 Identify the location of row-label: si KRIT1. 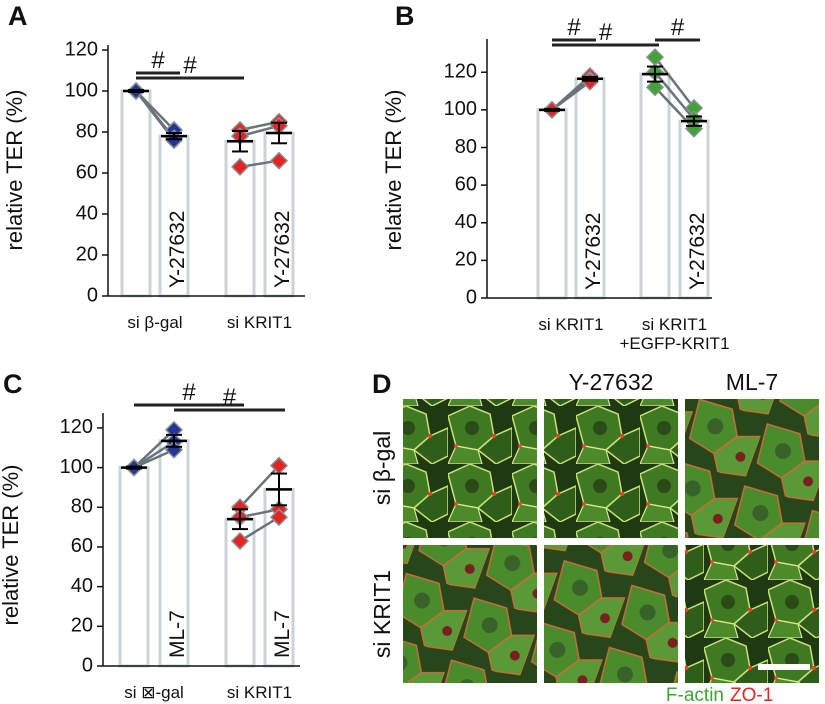
(382, 614).